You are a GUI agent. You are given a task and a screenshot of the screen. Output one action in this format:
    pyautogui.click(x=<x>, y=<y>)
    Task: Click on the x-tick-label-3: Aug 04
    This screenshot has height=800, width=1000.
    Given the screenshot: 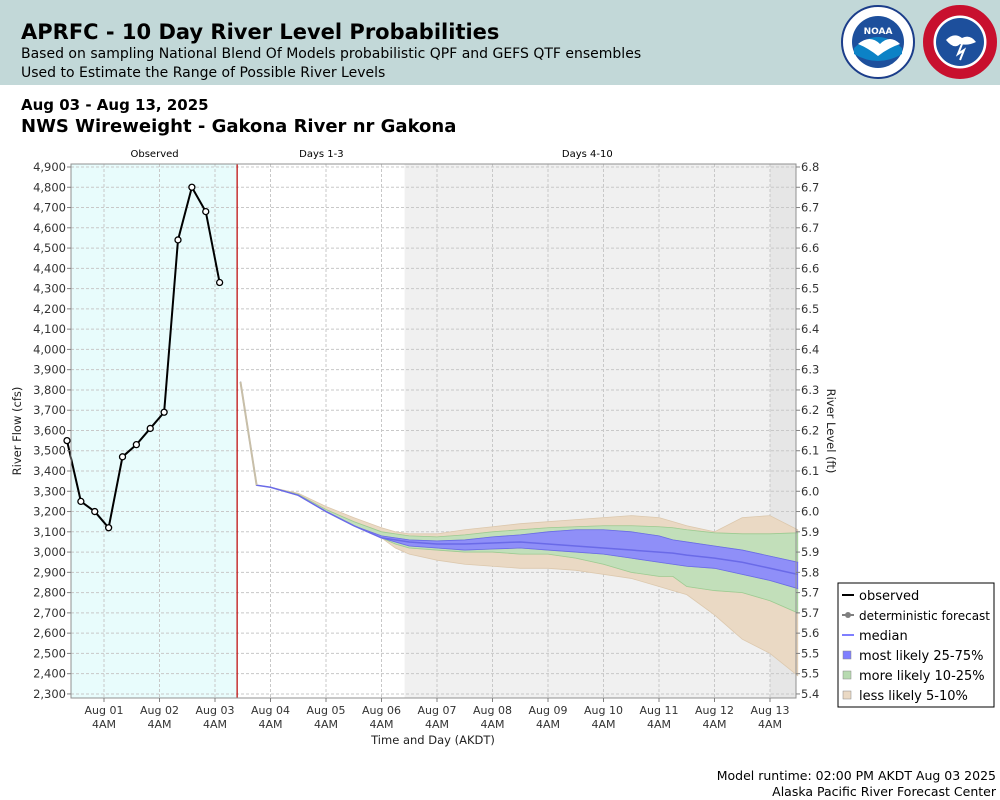 What is the action you would take?
    pyautogui.click(x=270, y=710)
    